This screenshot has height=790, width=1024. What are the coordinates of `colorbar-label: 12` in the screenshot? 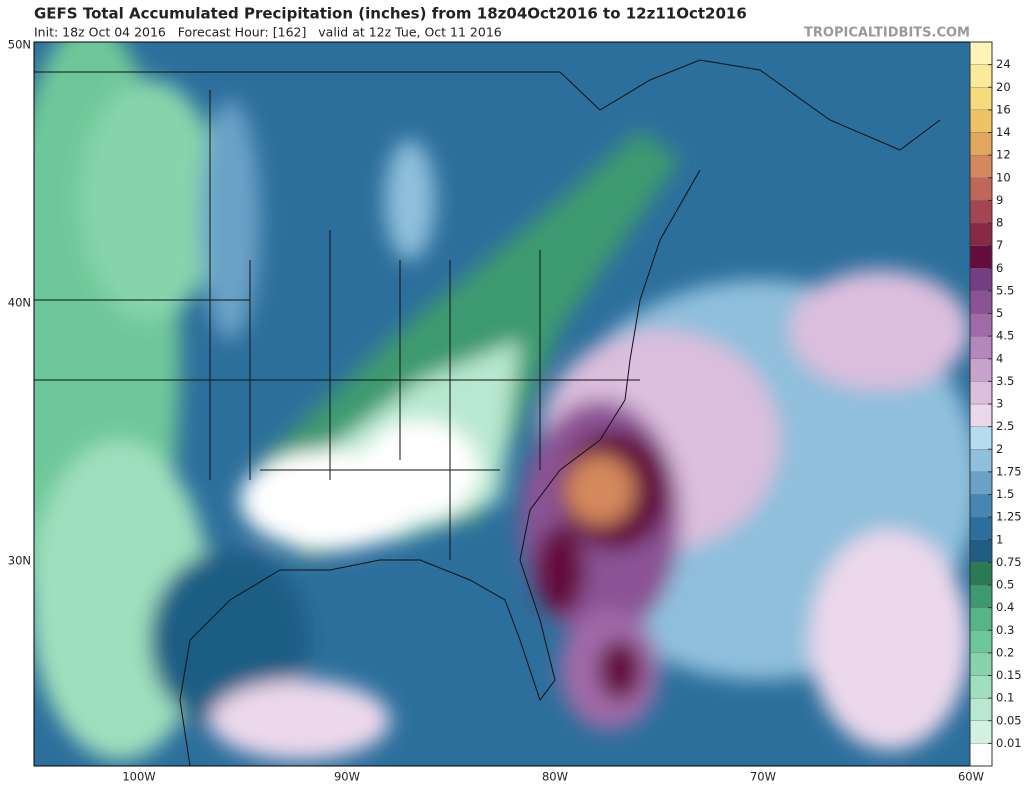 It's located at (1003, 155).